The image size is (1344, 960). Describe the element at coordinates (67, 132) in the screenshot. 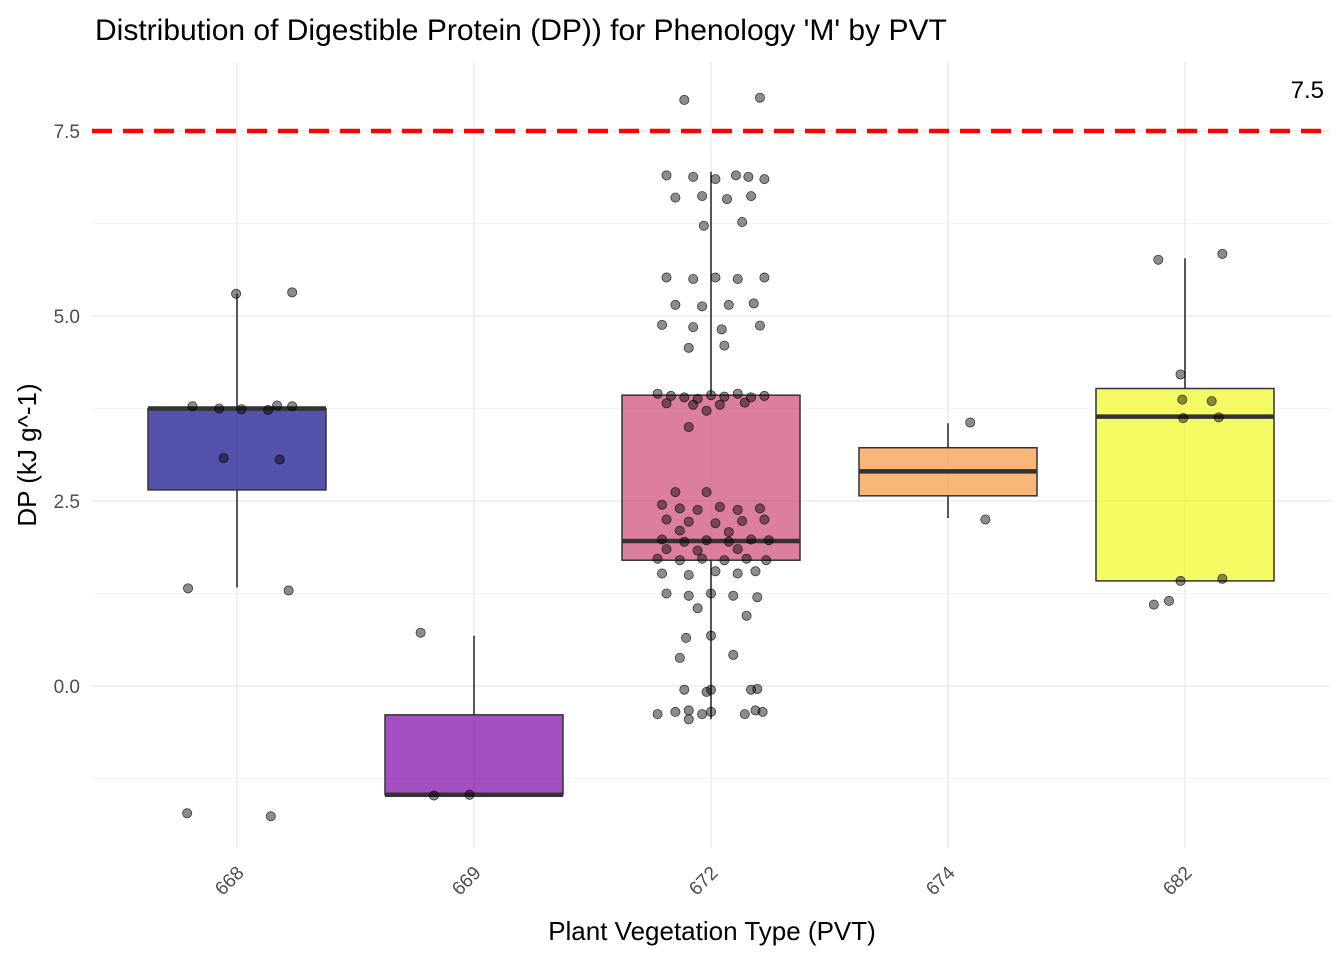

I see `y-tick-label: 7.5` at that location.